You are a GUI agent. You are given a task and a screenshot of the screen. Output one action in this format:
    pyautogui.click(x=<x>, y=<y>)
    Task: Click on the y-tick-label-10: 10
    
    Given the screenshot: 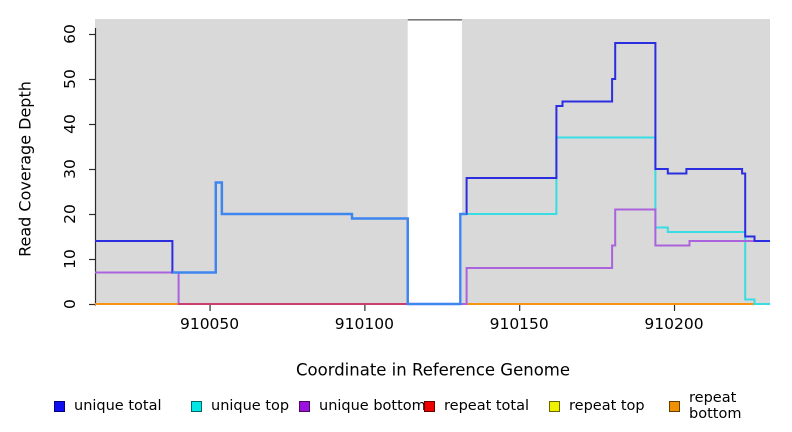 What is the action you would take?
    pyautogui.click(x=70, y=259)
    